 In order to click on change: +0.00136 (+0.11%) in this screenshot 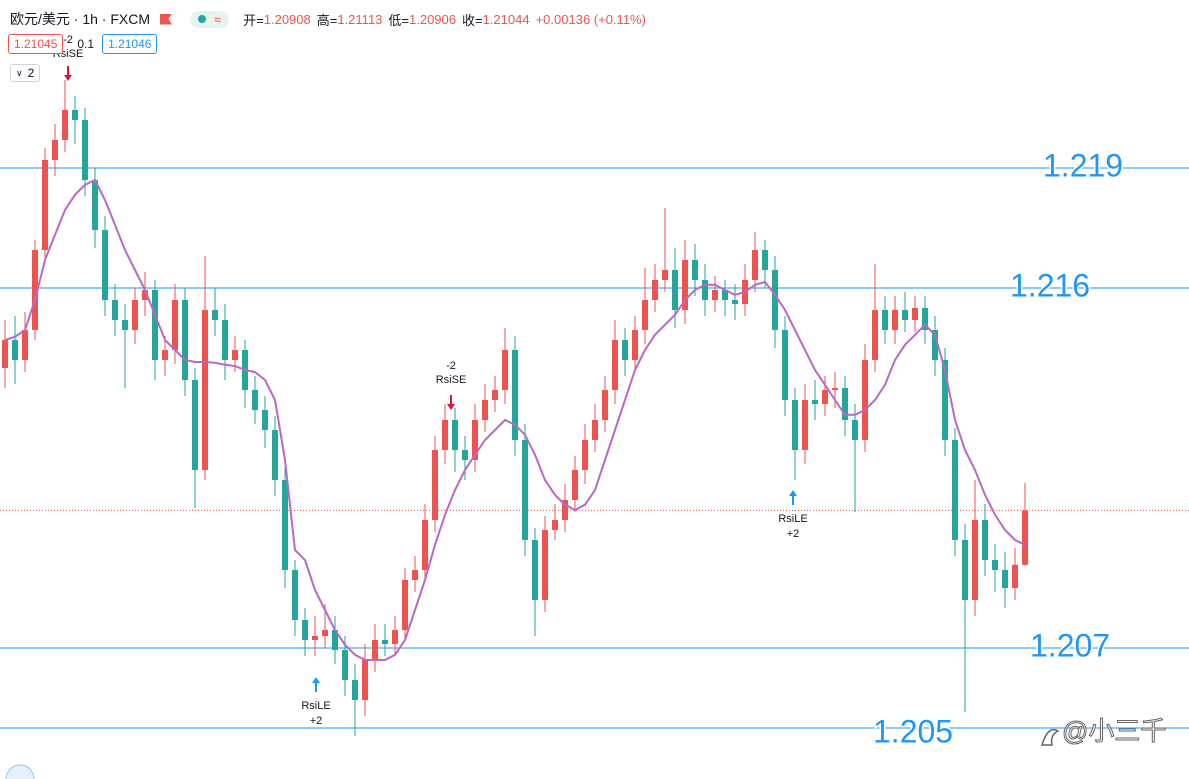, I will do `click(590, 19)`.